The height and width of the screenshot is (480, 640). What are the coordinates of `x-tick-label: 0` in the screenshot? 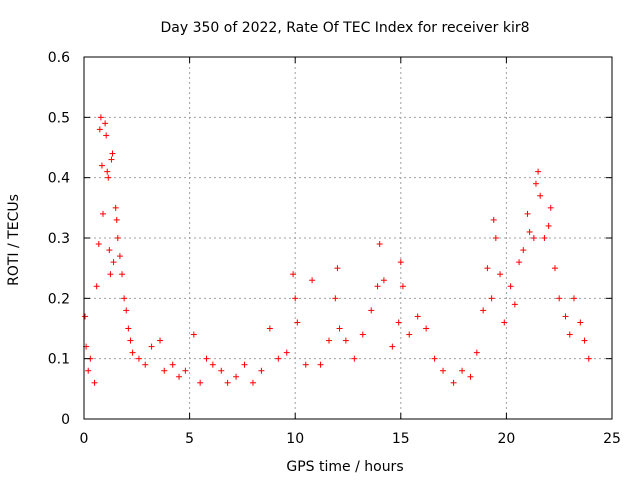 It's located at (84, 439).